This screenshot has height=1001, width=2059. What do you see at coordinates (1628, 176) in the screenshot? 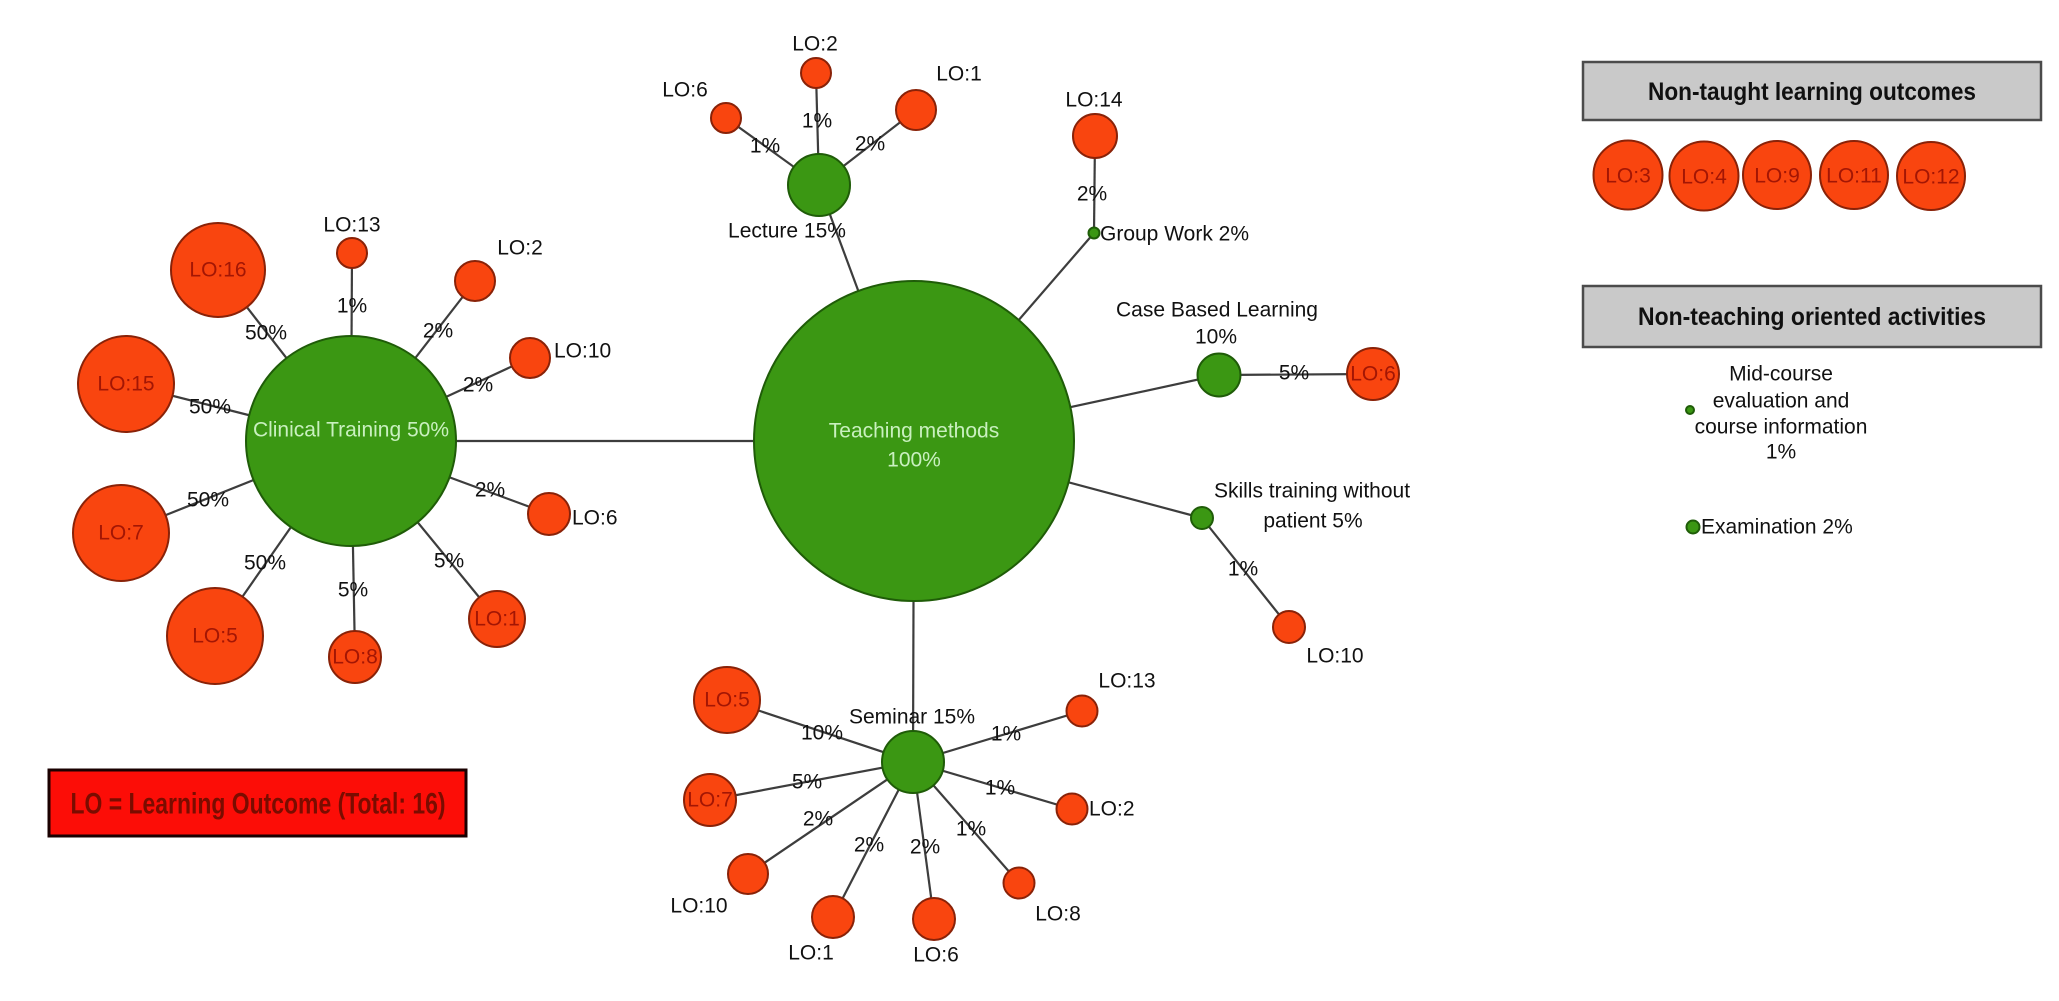
I see `svg-text: LO:3` at bounding box center [1628, 176].